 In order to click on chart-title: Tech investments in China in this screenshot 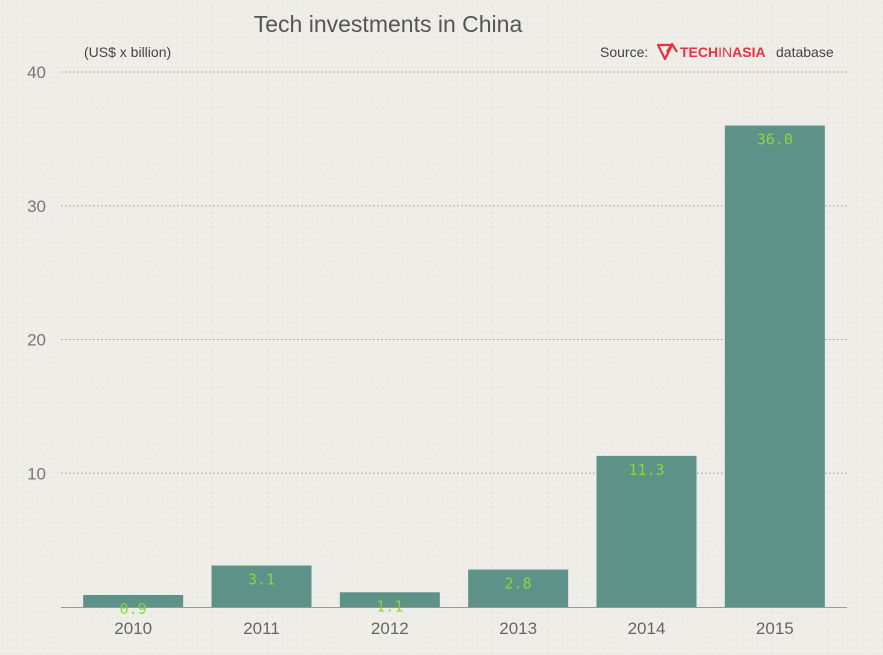, I will do `click(388, 24)`.